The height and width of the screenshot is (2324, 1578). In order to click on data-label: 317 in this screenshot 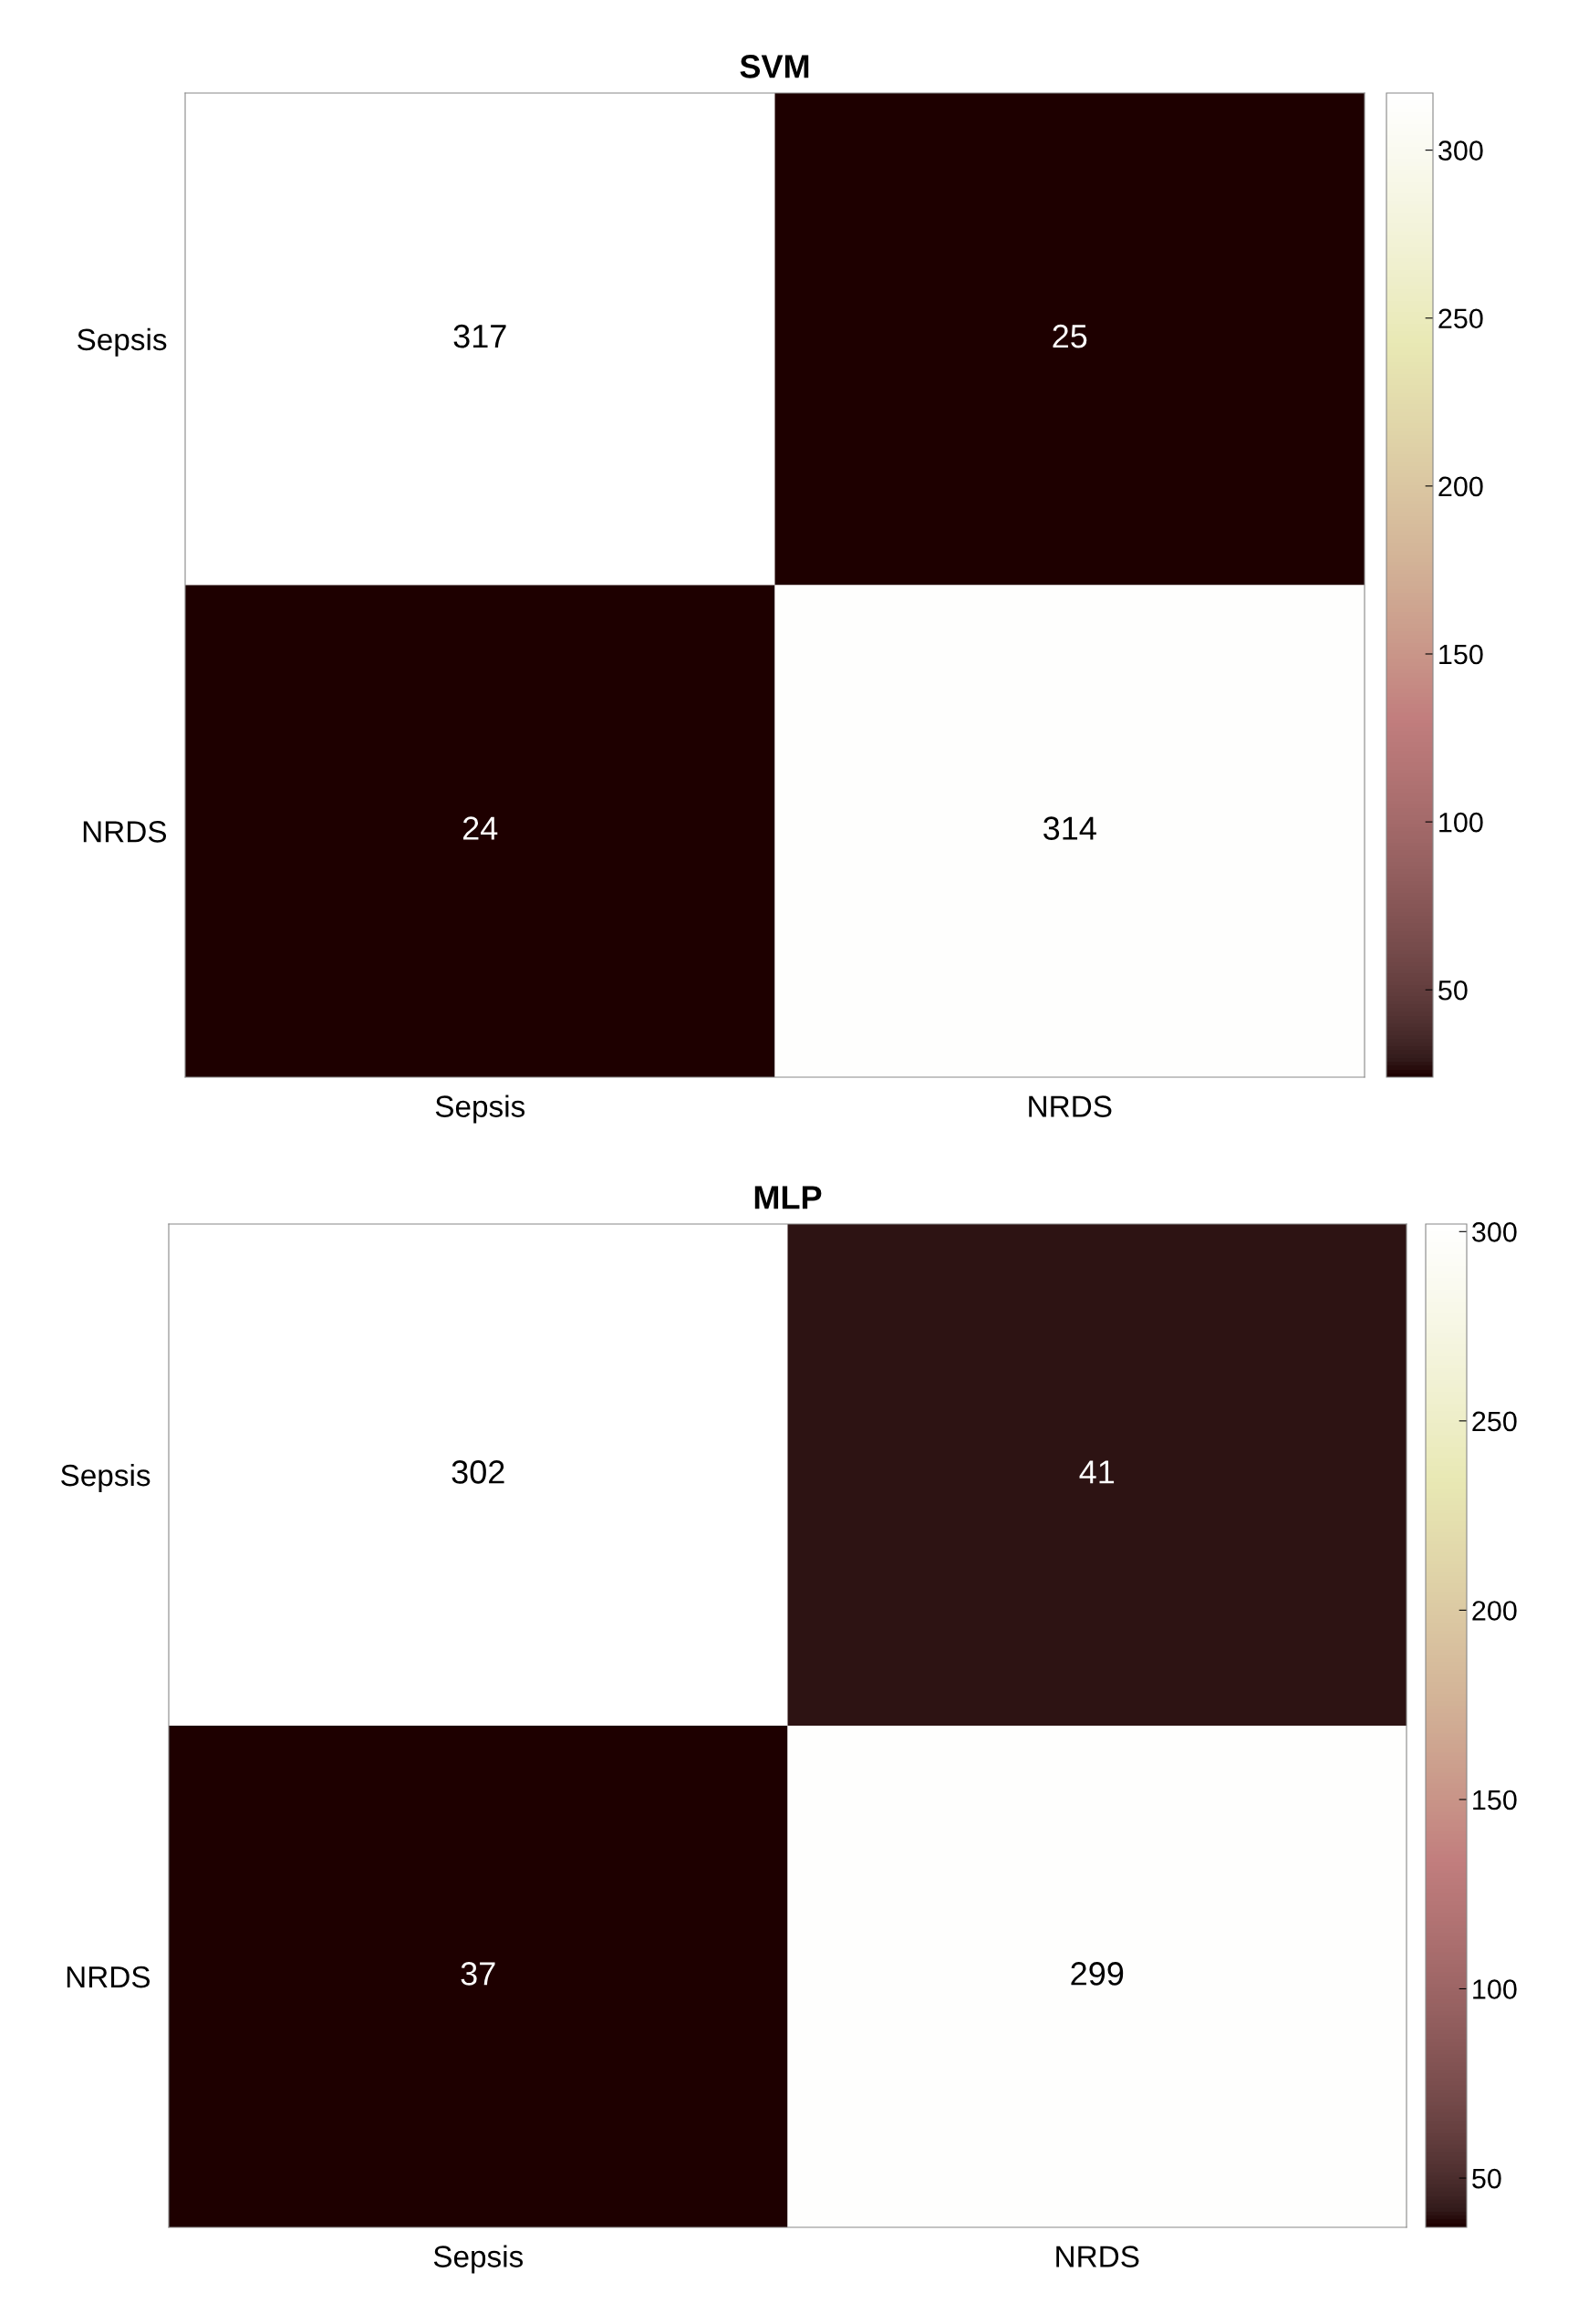, I will do `click(480, 336)`.